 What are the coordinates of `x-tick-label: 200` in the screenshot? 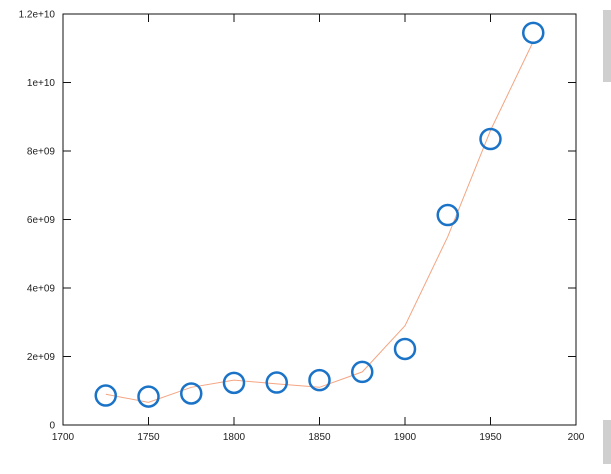 It's located at (576, 437).